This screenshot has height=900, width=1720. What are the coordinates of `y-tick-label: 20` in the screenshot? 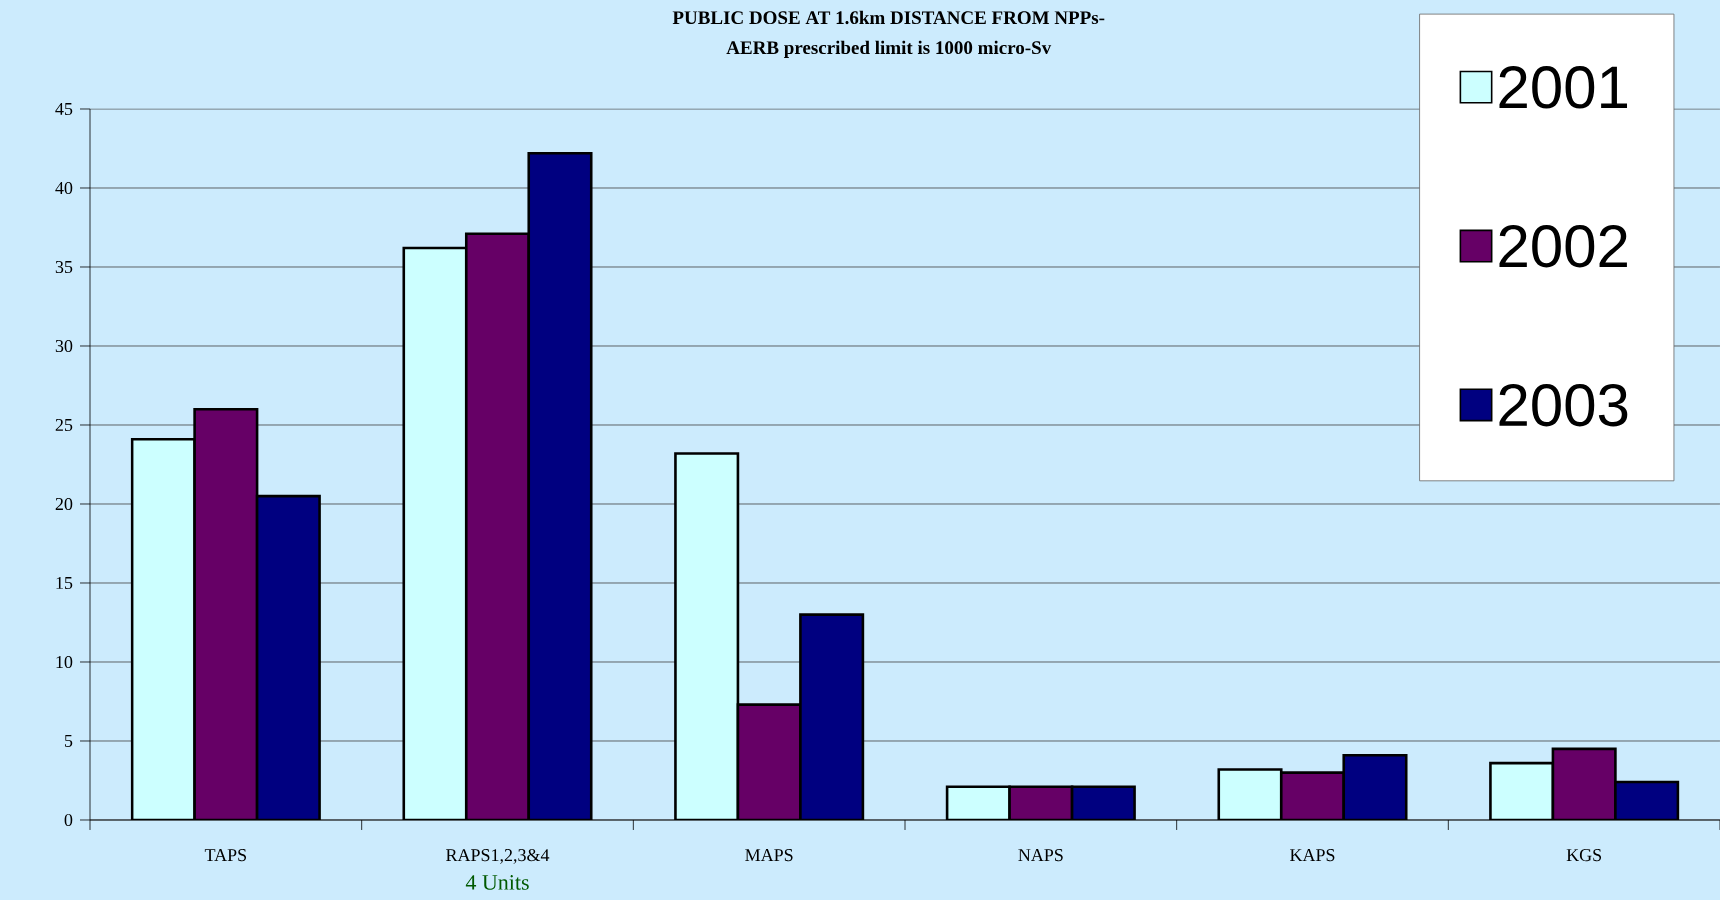 It's located at (64, 504).